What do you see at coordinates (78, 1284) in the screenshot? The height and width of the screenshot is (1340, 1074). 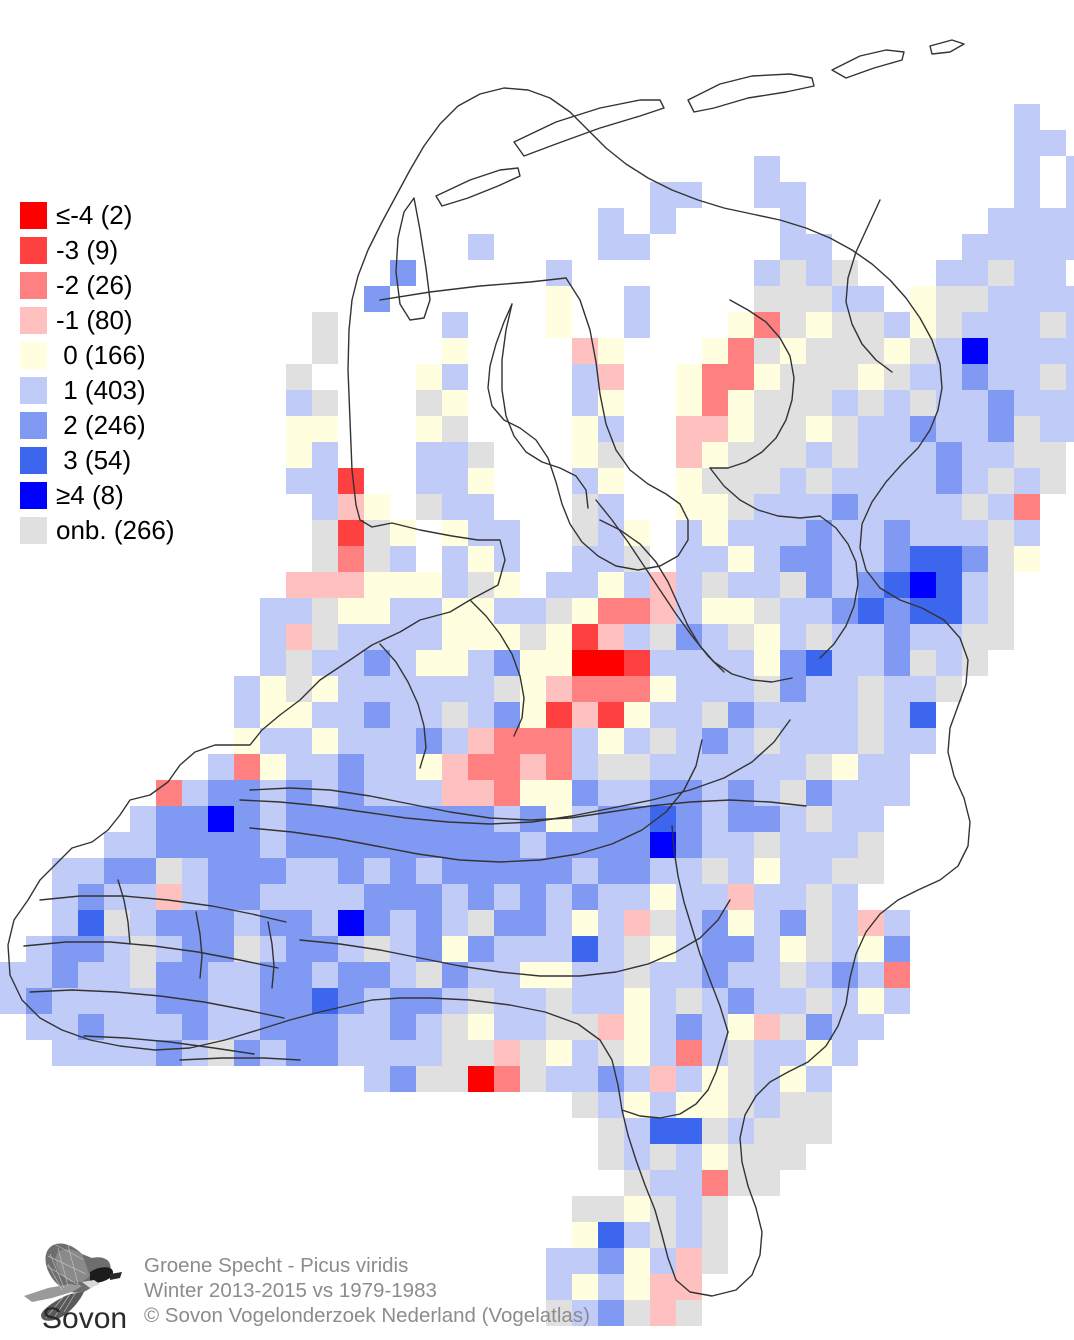 I see `sovon-swallow-logo: Sovon` at bounding box center [78, 1284].